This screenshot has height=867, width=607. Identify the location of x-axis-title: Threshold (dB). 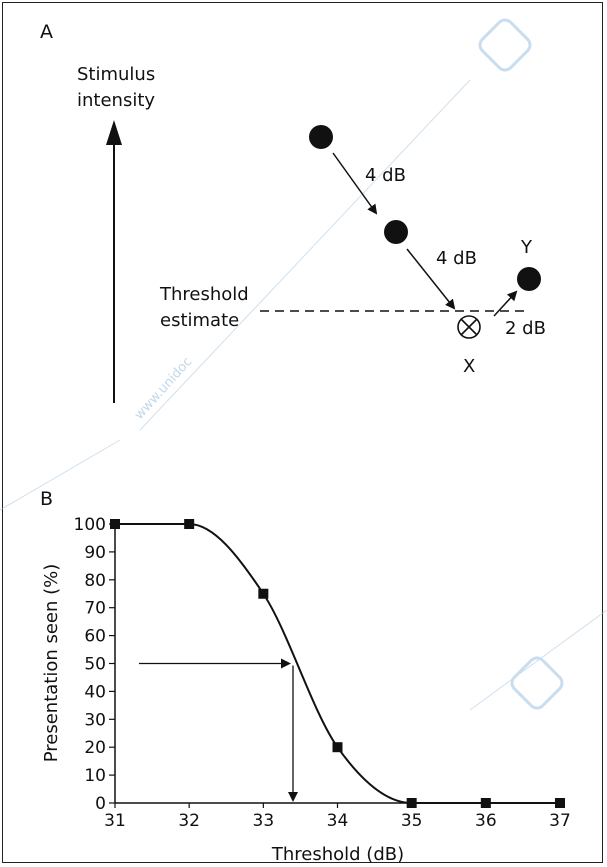
(337, 854).